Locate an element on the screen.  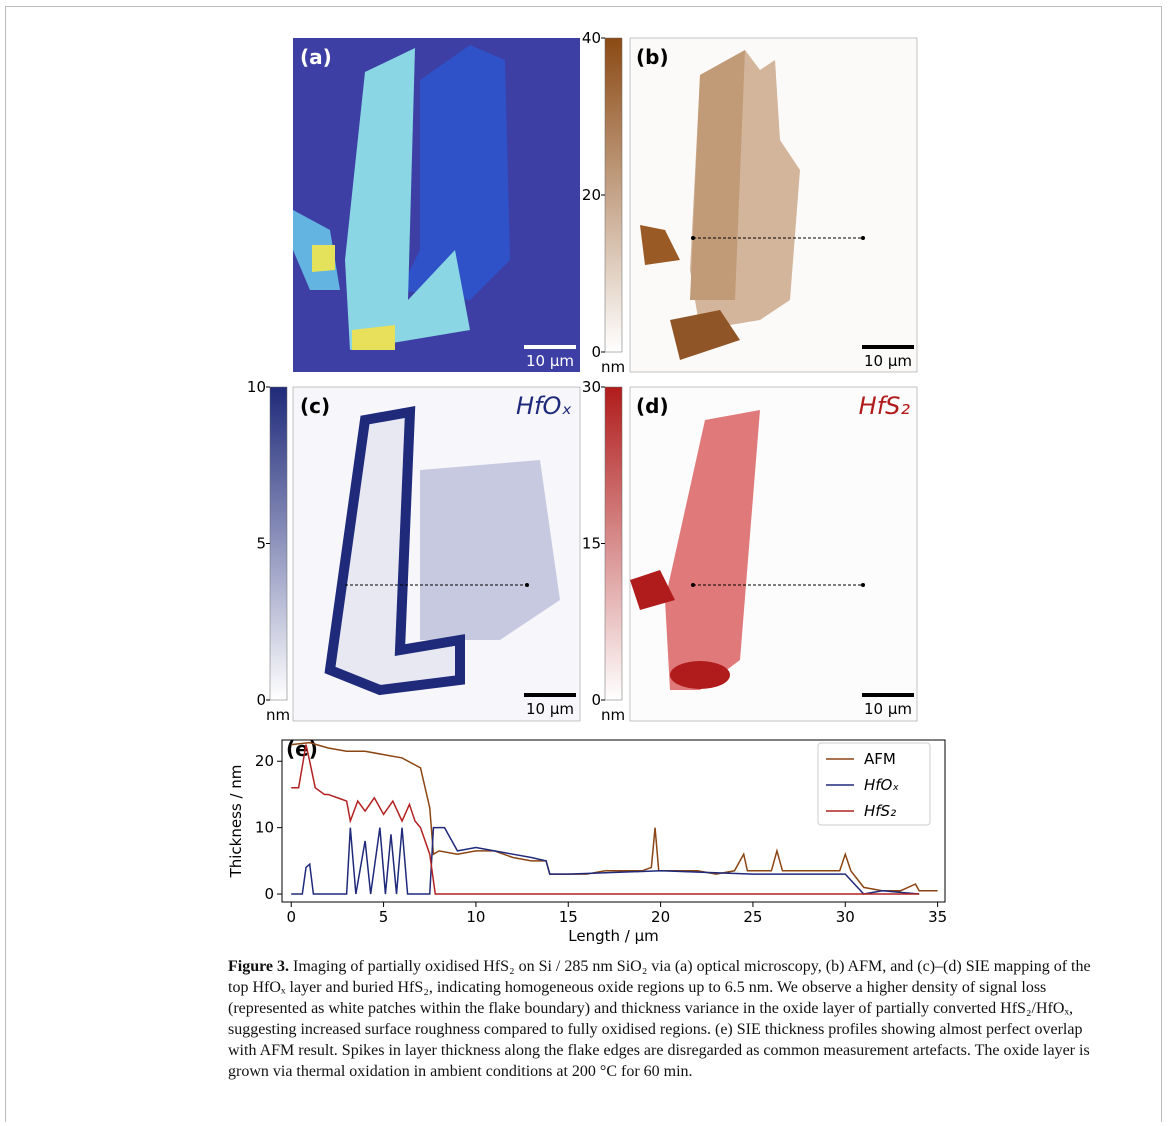
chart-title: (e) is located at coordinates (302, 749).